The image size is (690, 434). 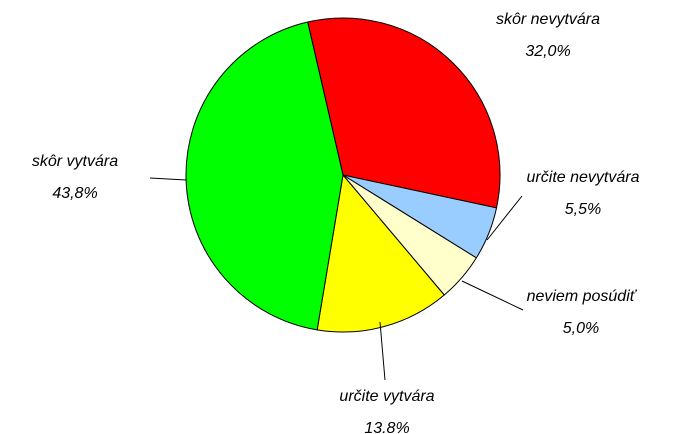 What do you see at coordinates (75, 161) in the screenshot?
I see `slice-label: skôr vytvára` at bounding box center [75, 161].